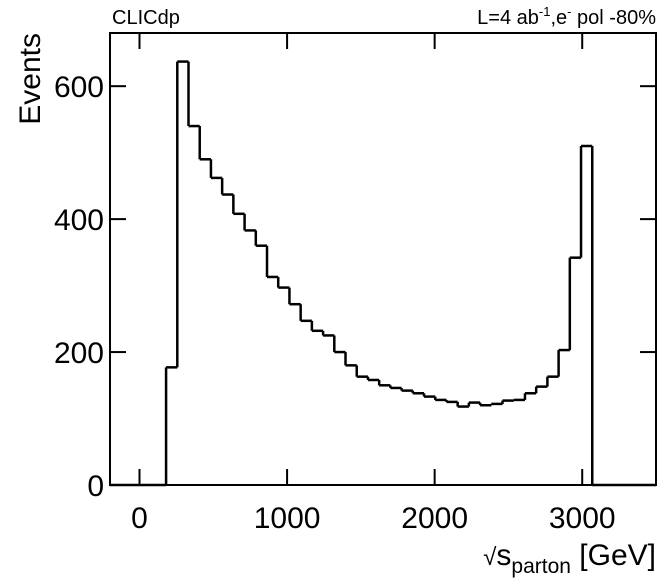 The width and height of the screenshot is (662, 581). What do you see at coordinates (79, 87) in the screenshot?
I see `y-tick-label: 600` at bounding box center [79, 87].